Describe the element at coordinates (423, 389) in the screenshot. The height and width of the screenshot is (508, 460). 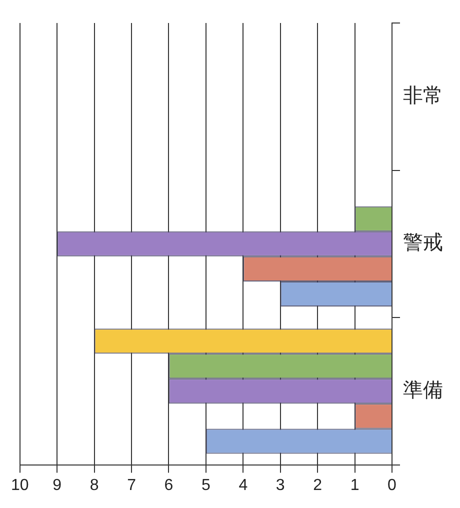
I see `y-tick-label: 準備` at that location.